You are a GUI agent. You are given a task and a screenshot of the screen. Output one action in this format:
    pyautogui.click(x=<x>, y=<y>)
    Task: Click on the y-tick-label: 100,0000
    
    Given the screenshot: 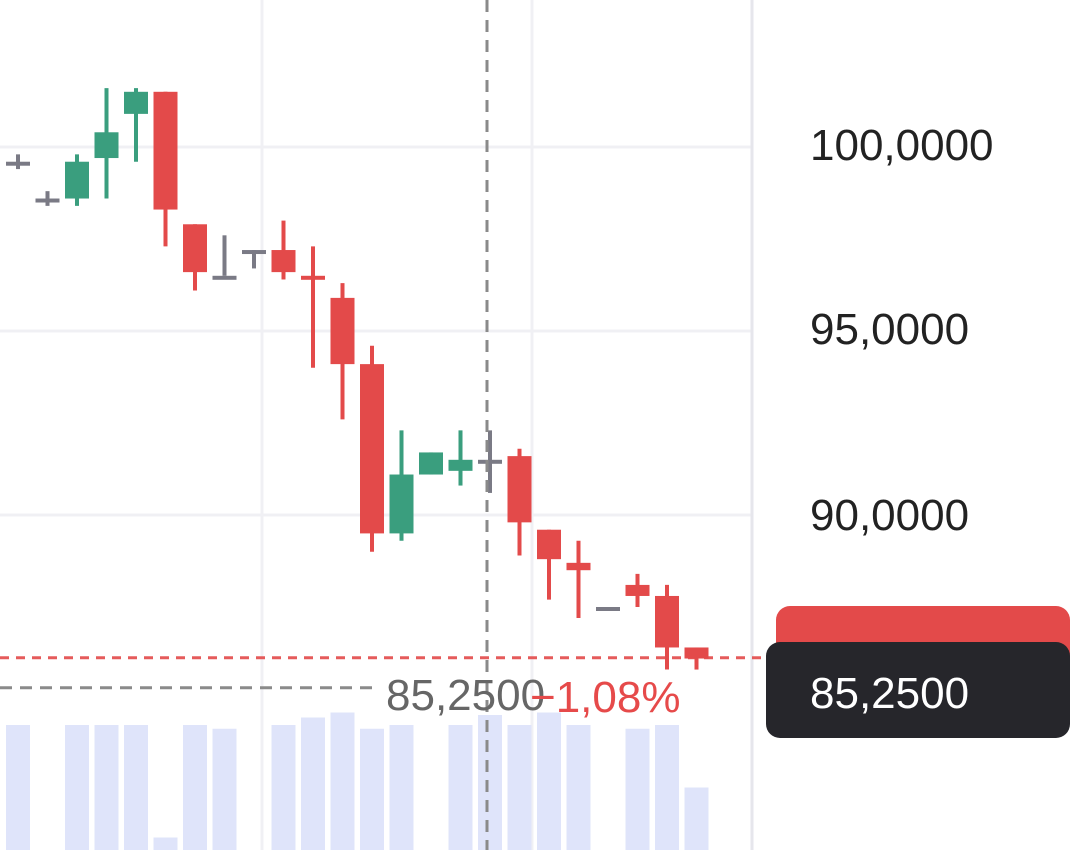 What is the action you would take?
    pyautogui.click(x=902, y=145)
    